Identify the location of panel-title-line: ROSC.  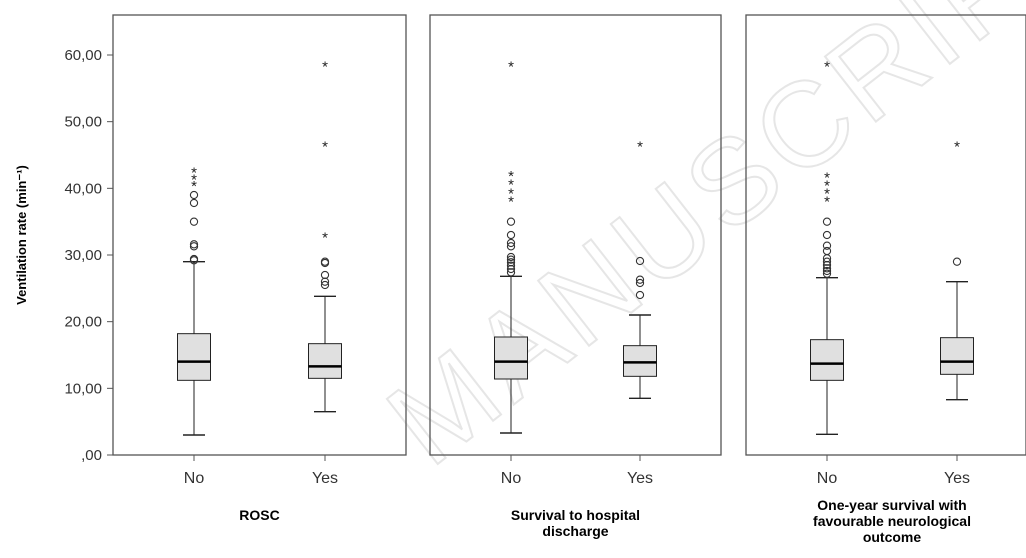
(259, 515).